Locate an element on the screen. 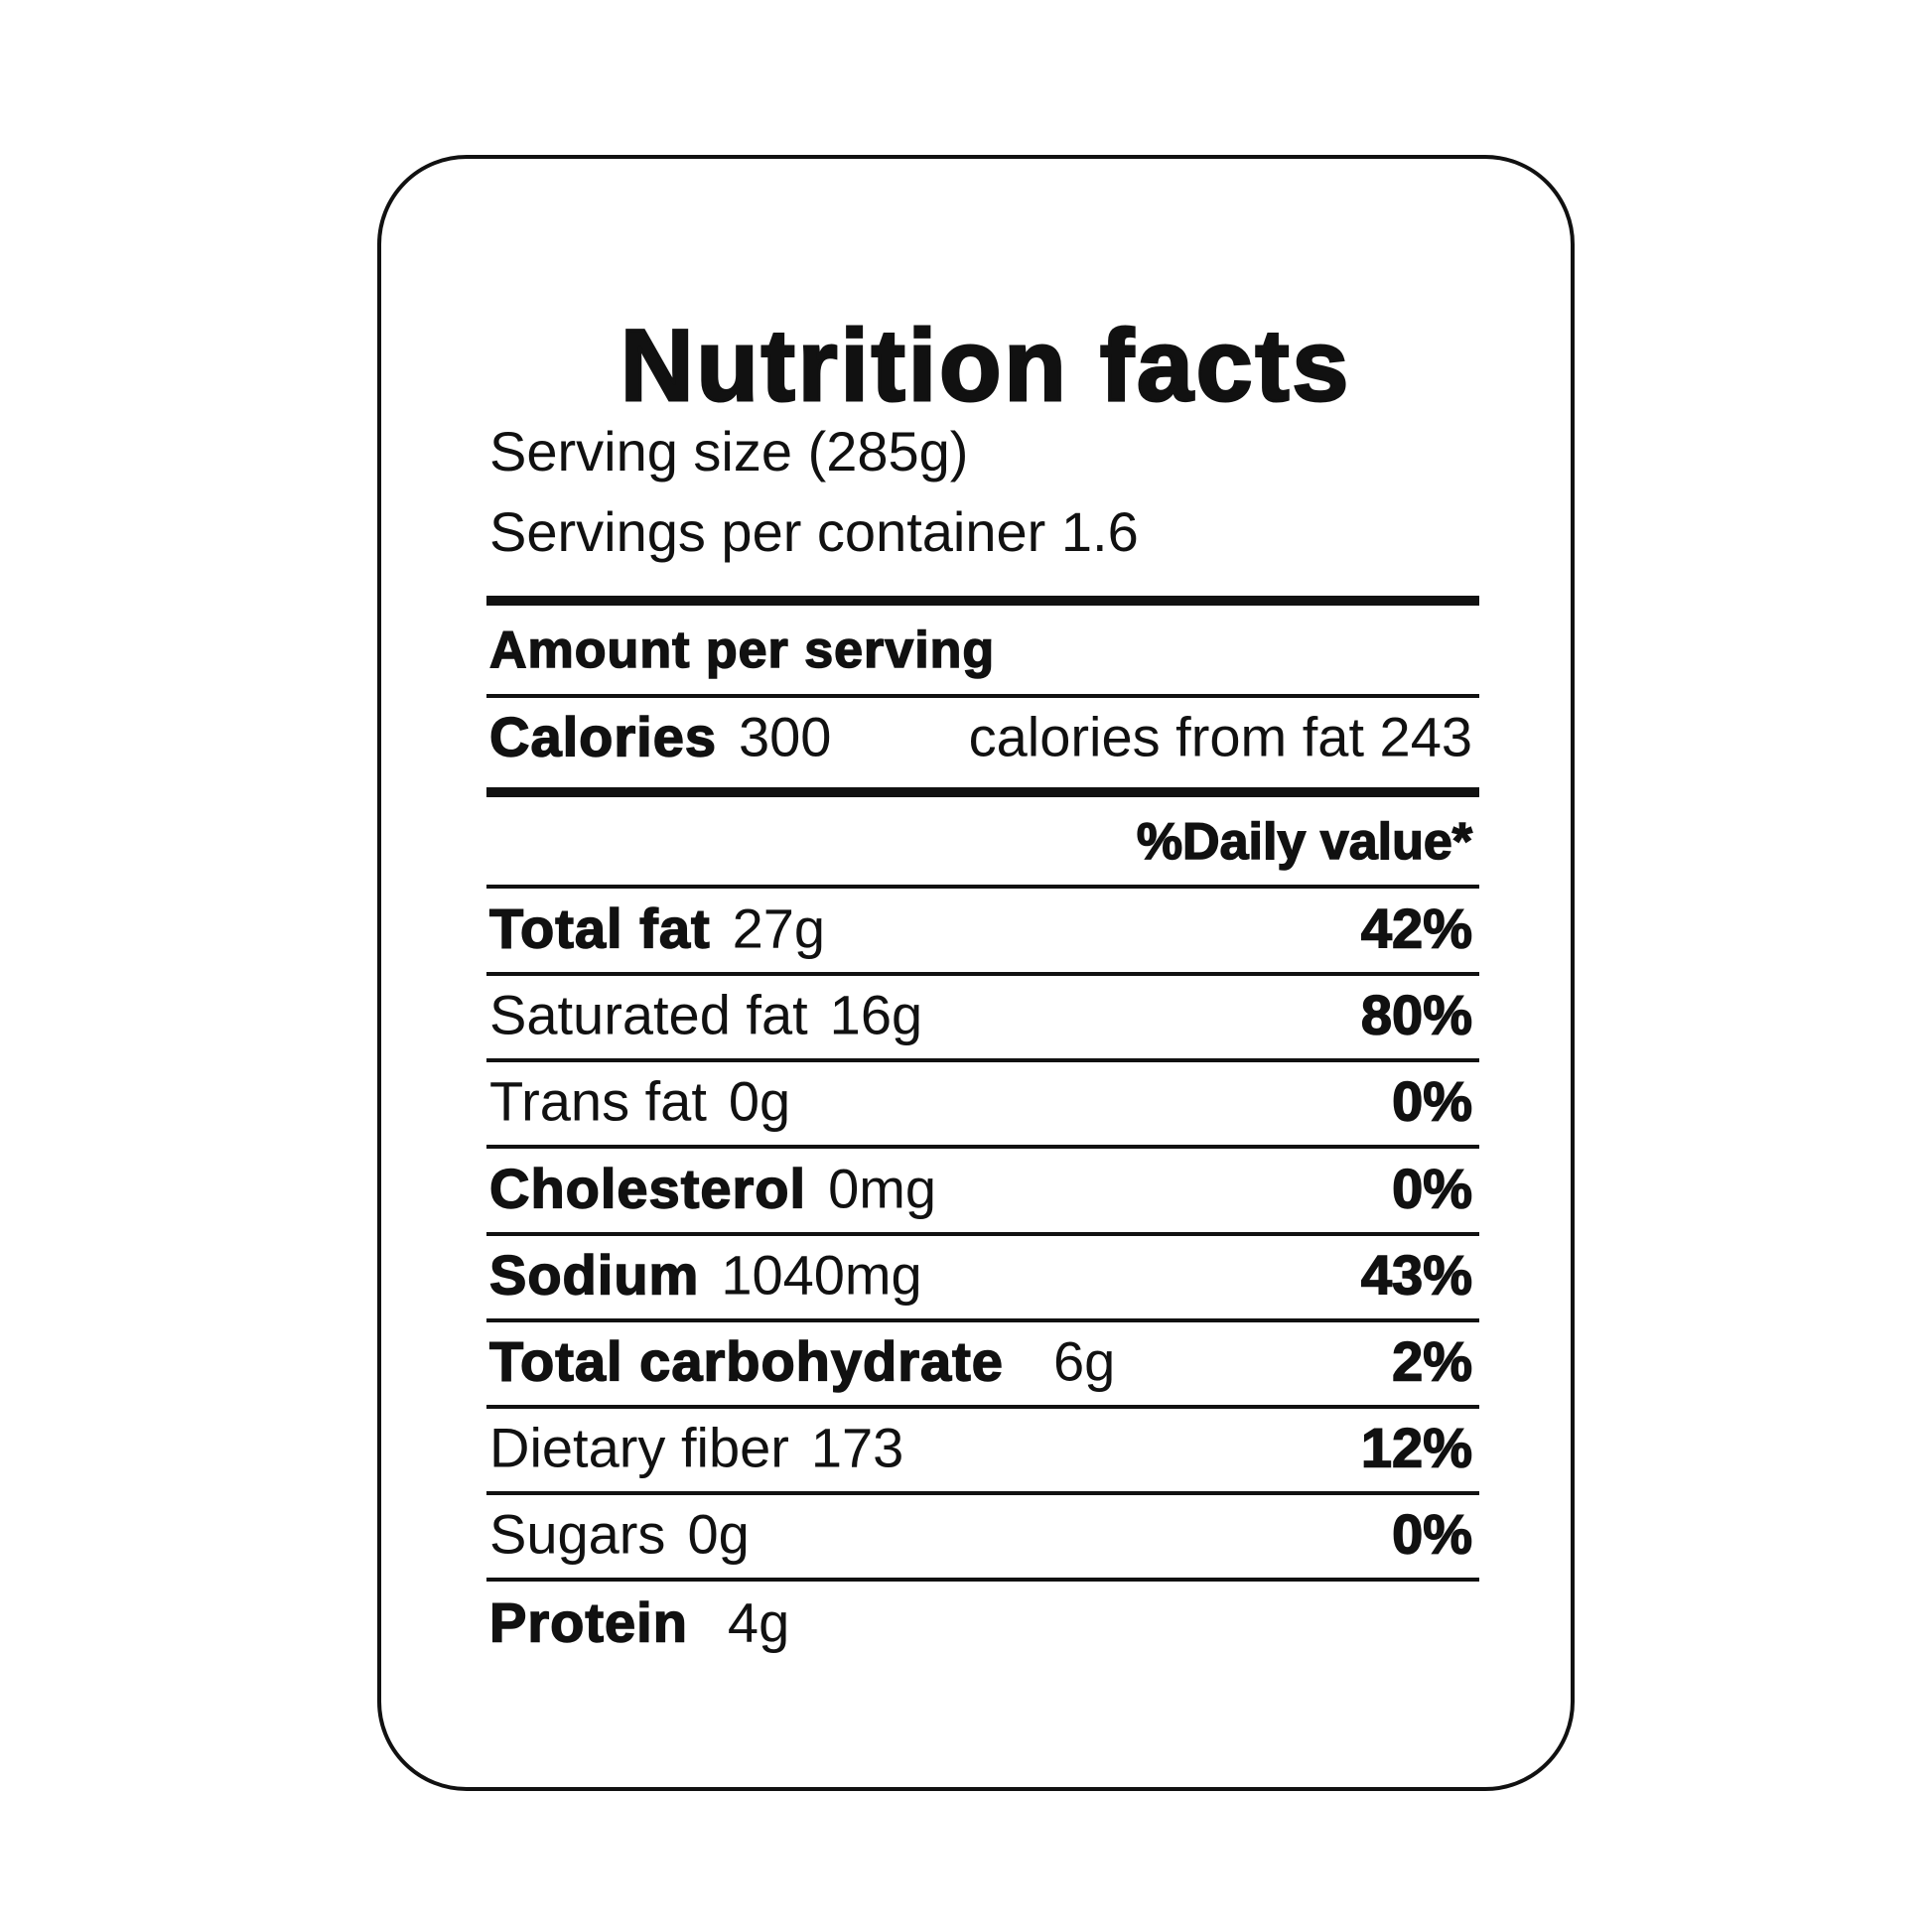  nutrient-name: Dietary fiber is located at coordinates (639, 1448).